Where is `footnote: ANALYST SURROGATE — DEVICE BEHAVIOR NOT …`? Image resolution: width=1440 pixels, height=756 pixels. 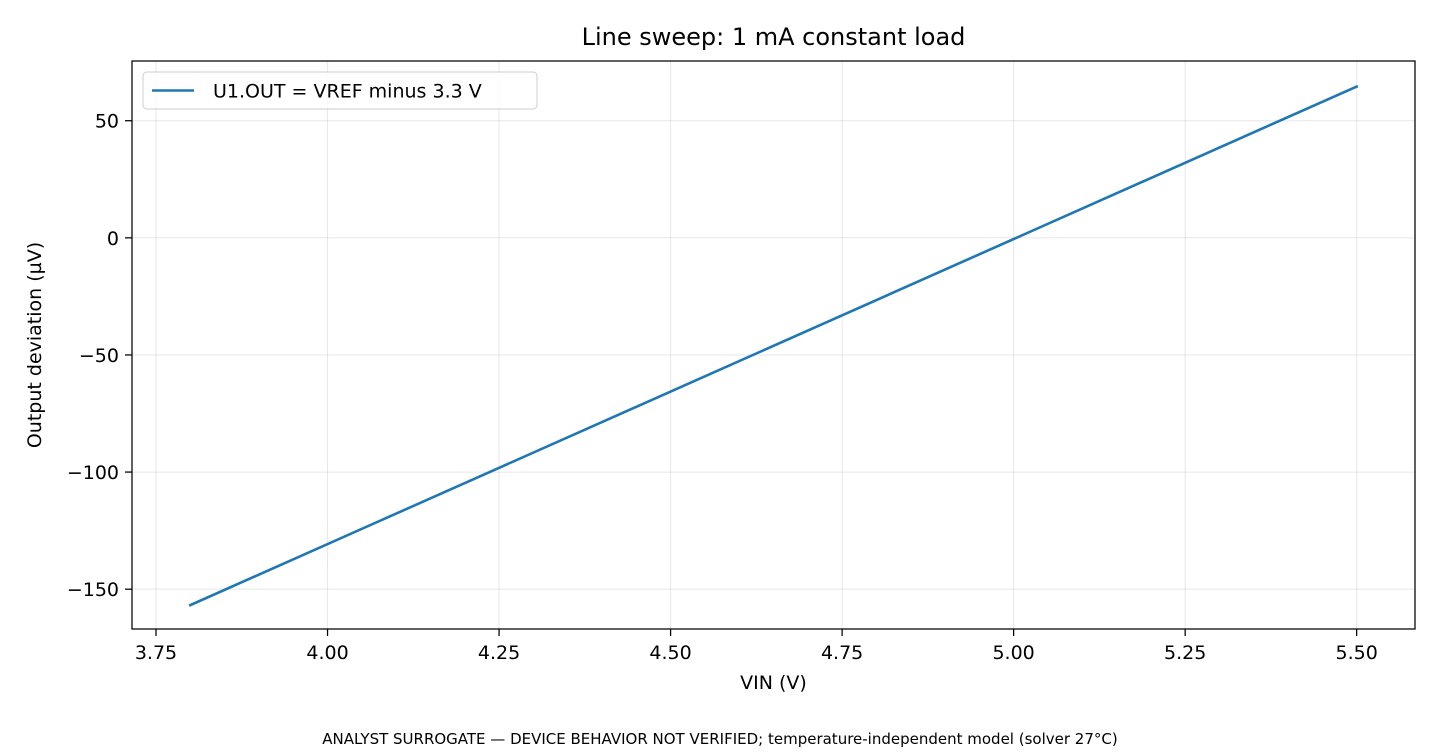 footnote: ANALYST SURROGATE — DEVICE BEHAVIOR NOT … is located at coordinates (719, 739).